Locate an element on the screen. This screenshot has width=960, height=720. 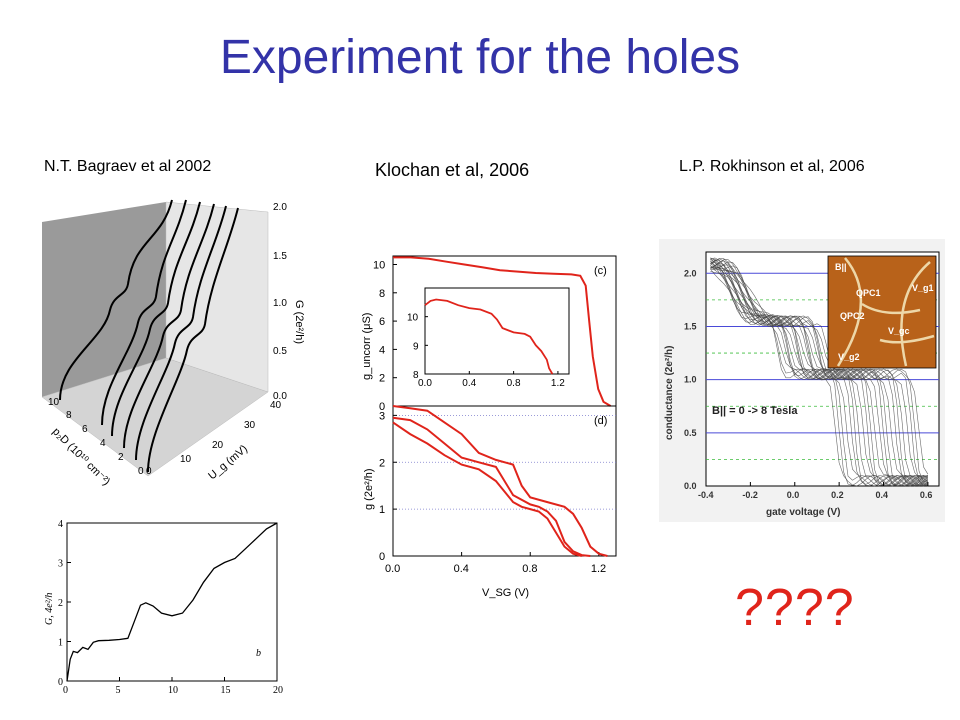
b2d-curve is located at coordinates (172, 602).